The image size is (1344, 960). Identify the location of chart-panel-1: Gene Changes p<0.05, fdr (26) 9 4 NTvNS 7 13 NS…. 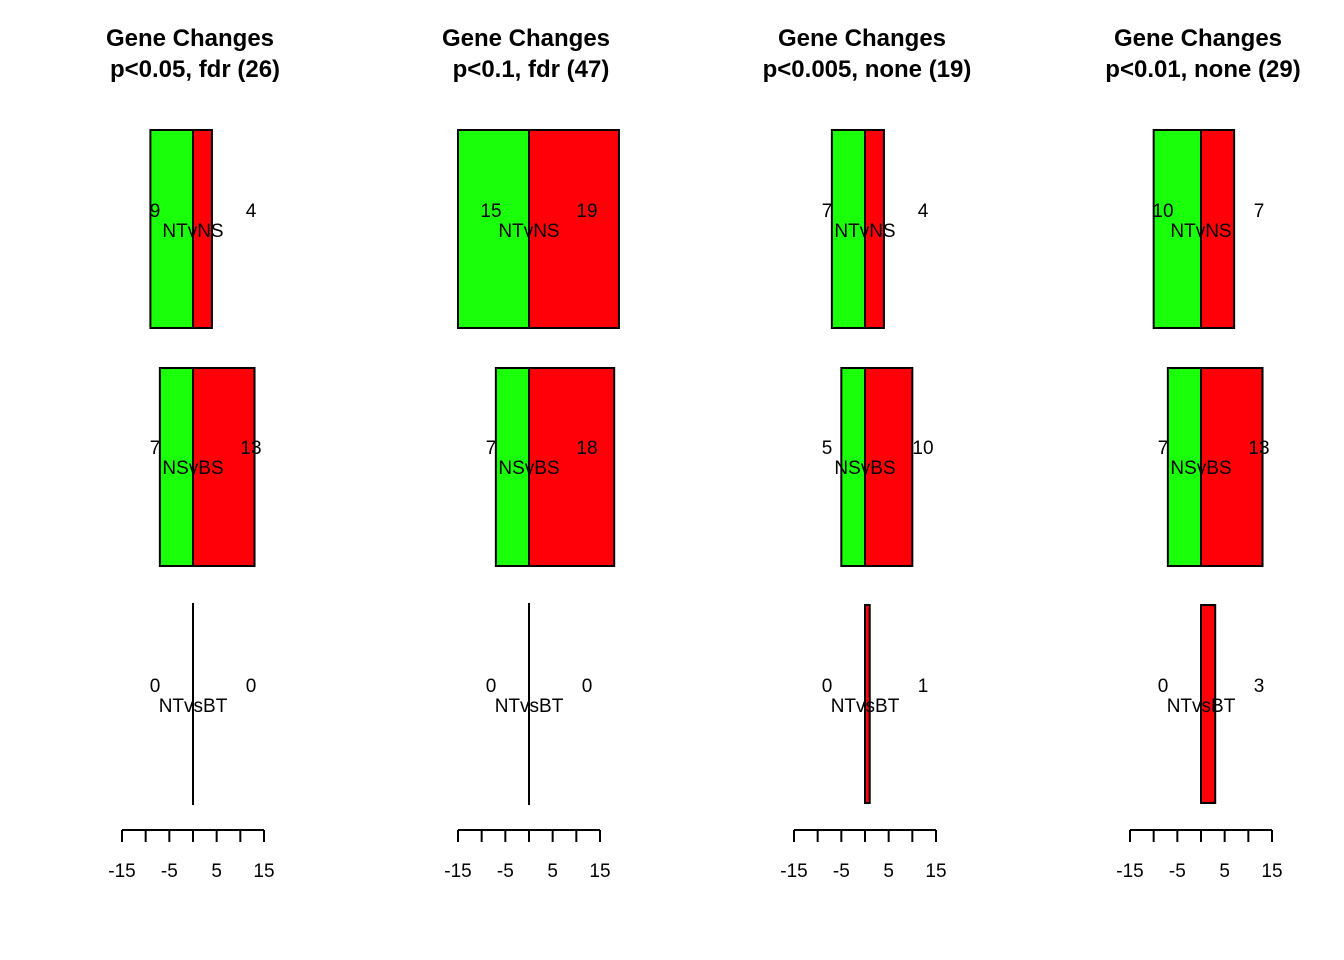
(193, 453).